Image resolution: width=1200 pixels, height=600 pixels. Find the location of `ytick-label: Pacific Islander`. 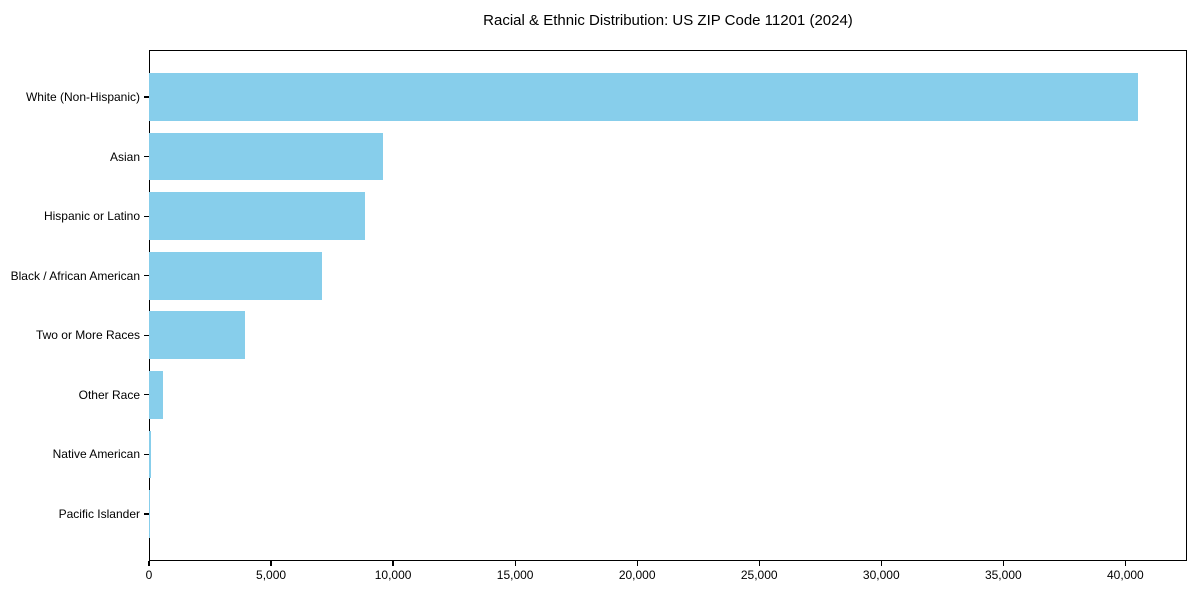

ytick-label: Pacific Islander is located at coordinates (99, 513).